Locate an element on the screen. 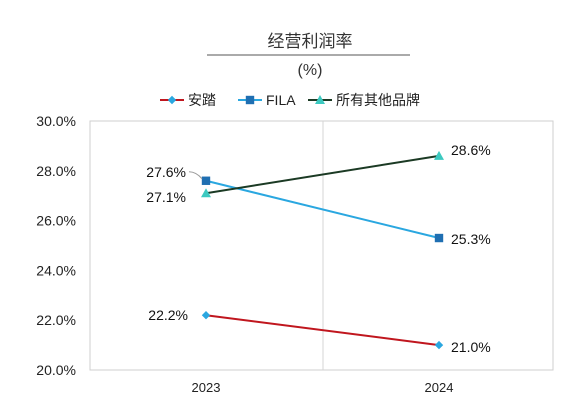 This screenshot has width=577, height=406. legend-label: FILA is located at coordinates (281, 100).